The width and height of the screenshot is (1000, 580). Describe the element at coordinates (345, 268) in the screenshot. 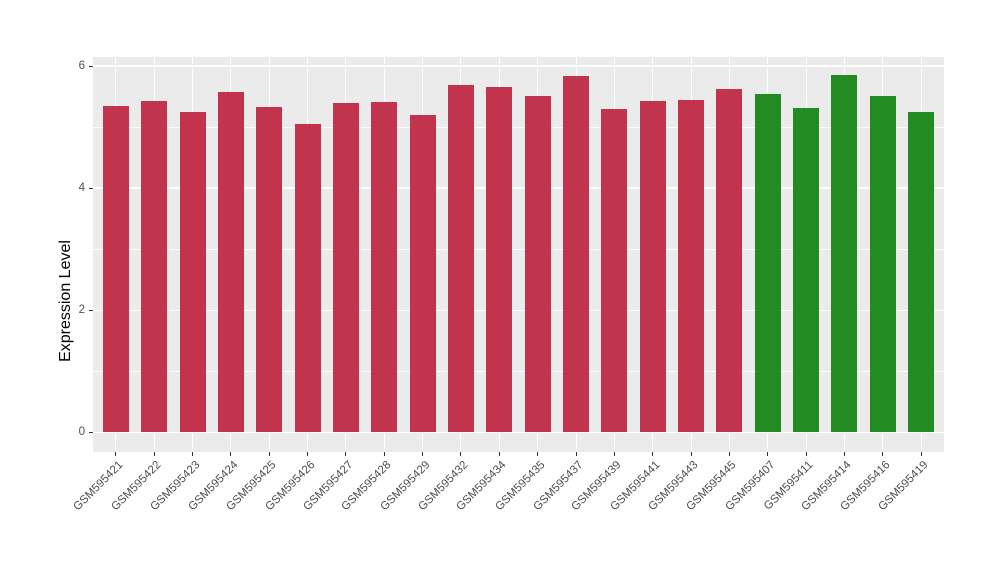

I see `bar-GSM595427` at that location.